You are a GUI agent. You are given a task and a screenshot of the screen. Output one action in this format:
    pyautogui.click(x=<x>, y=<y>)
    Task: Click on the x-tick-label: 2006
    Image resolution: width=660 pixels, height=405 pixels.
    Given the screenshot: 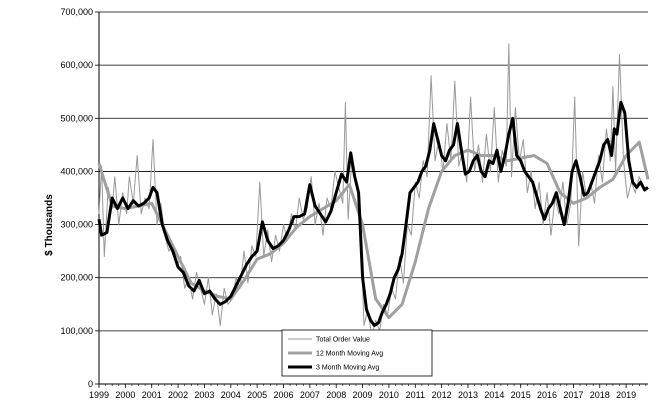 What is the action you would take?
    pyautogui.click(x=283, y=395)
    